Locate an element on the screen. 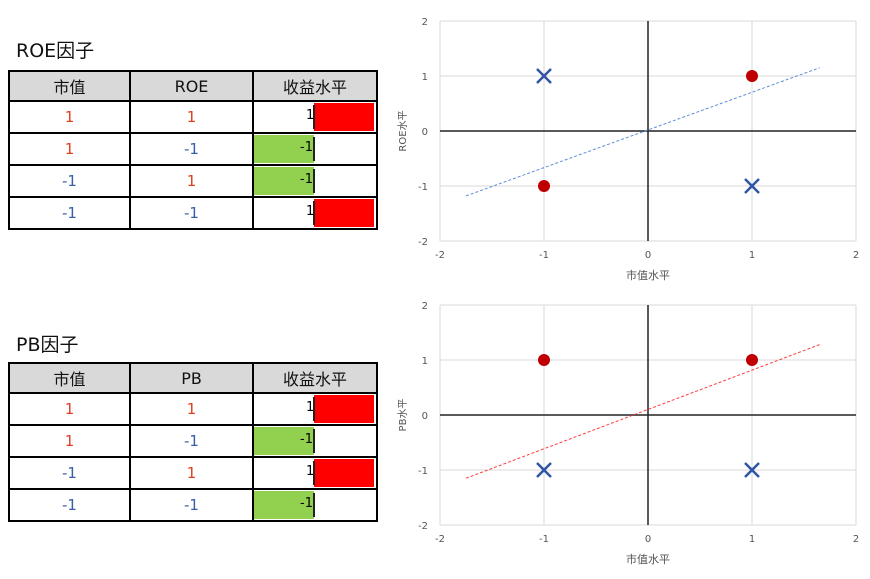 This screenshot has height=579, width=870. roe-table: 市值 ROE 收益水平 1 1 1 1 -1 -1 -1 1 -1 is located at coordinates (193, 150).